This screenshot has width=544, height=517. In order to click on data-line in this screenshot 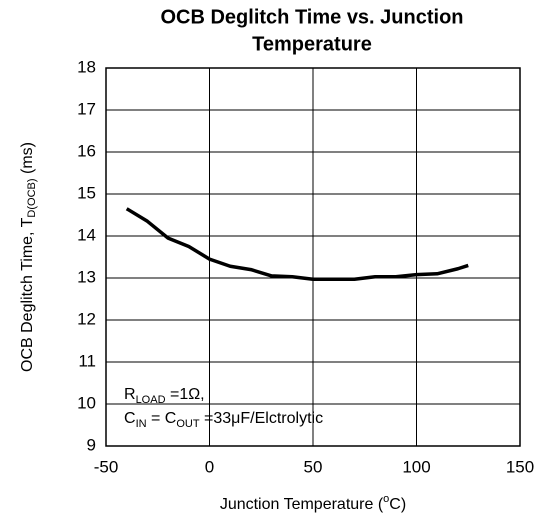, I will do `click(297, 244)`.